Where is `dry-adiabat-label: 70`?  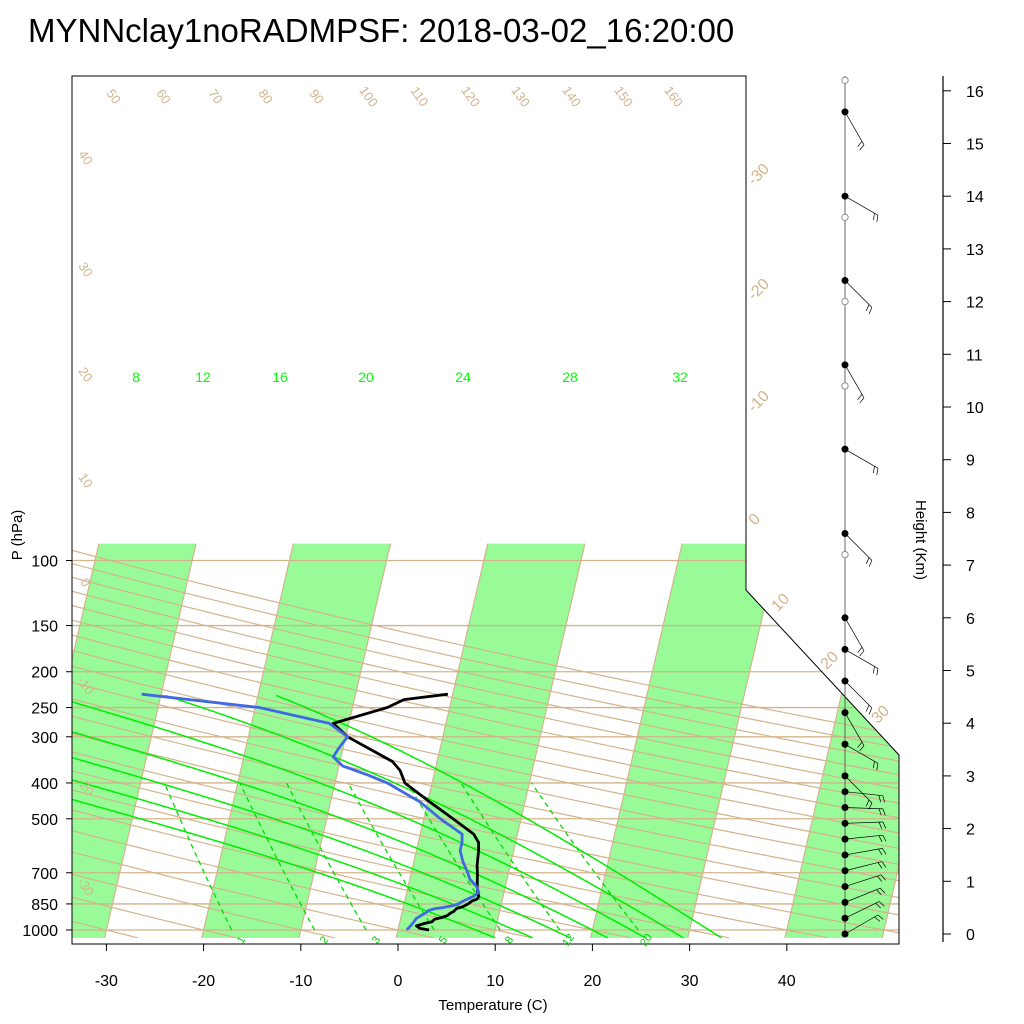 dry-adiabat-label: 70 is located at coordinates (215, 96).